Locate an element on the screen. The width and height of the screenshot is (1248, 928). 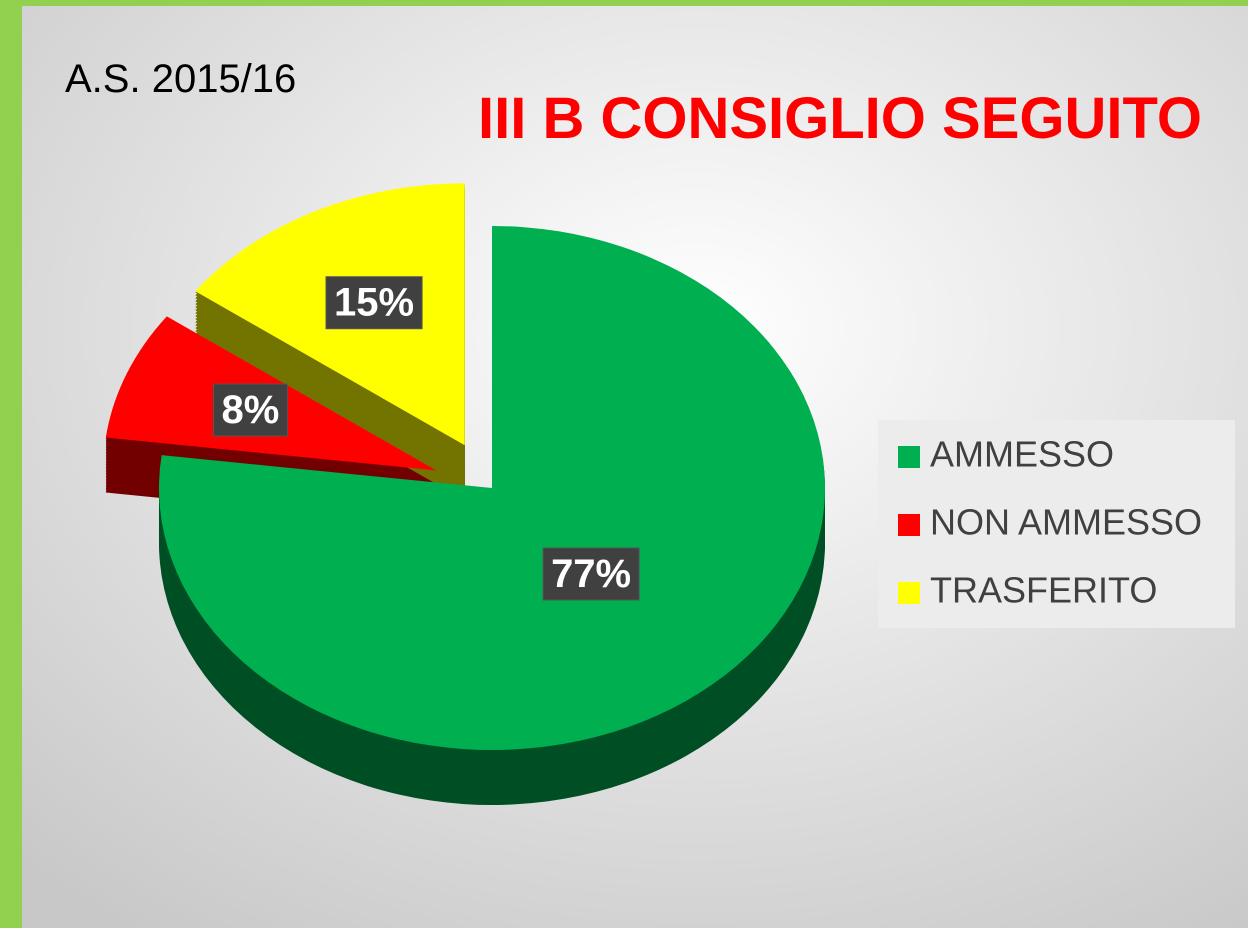
legend-label: AMMESSO is located at coordinates (1022, 454).